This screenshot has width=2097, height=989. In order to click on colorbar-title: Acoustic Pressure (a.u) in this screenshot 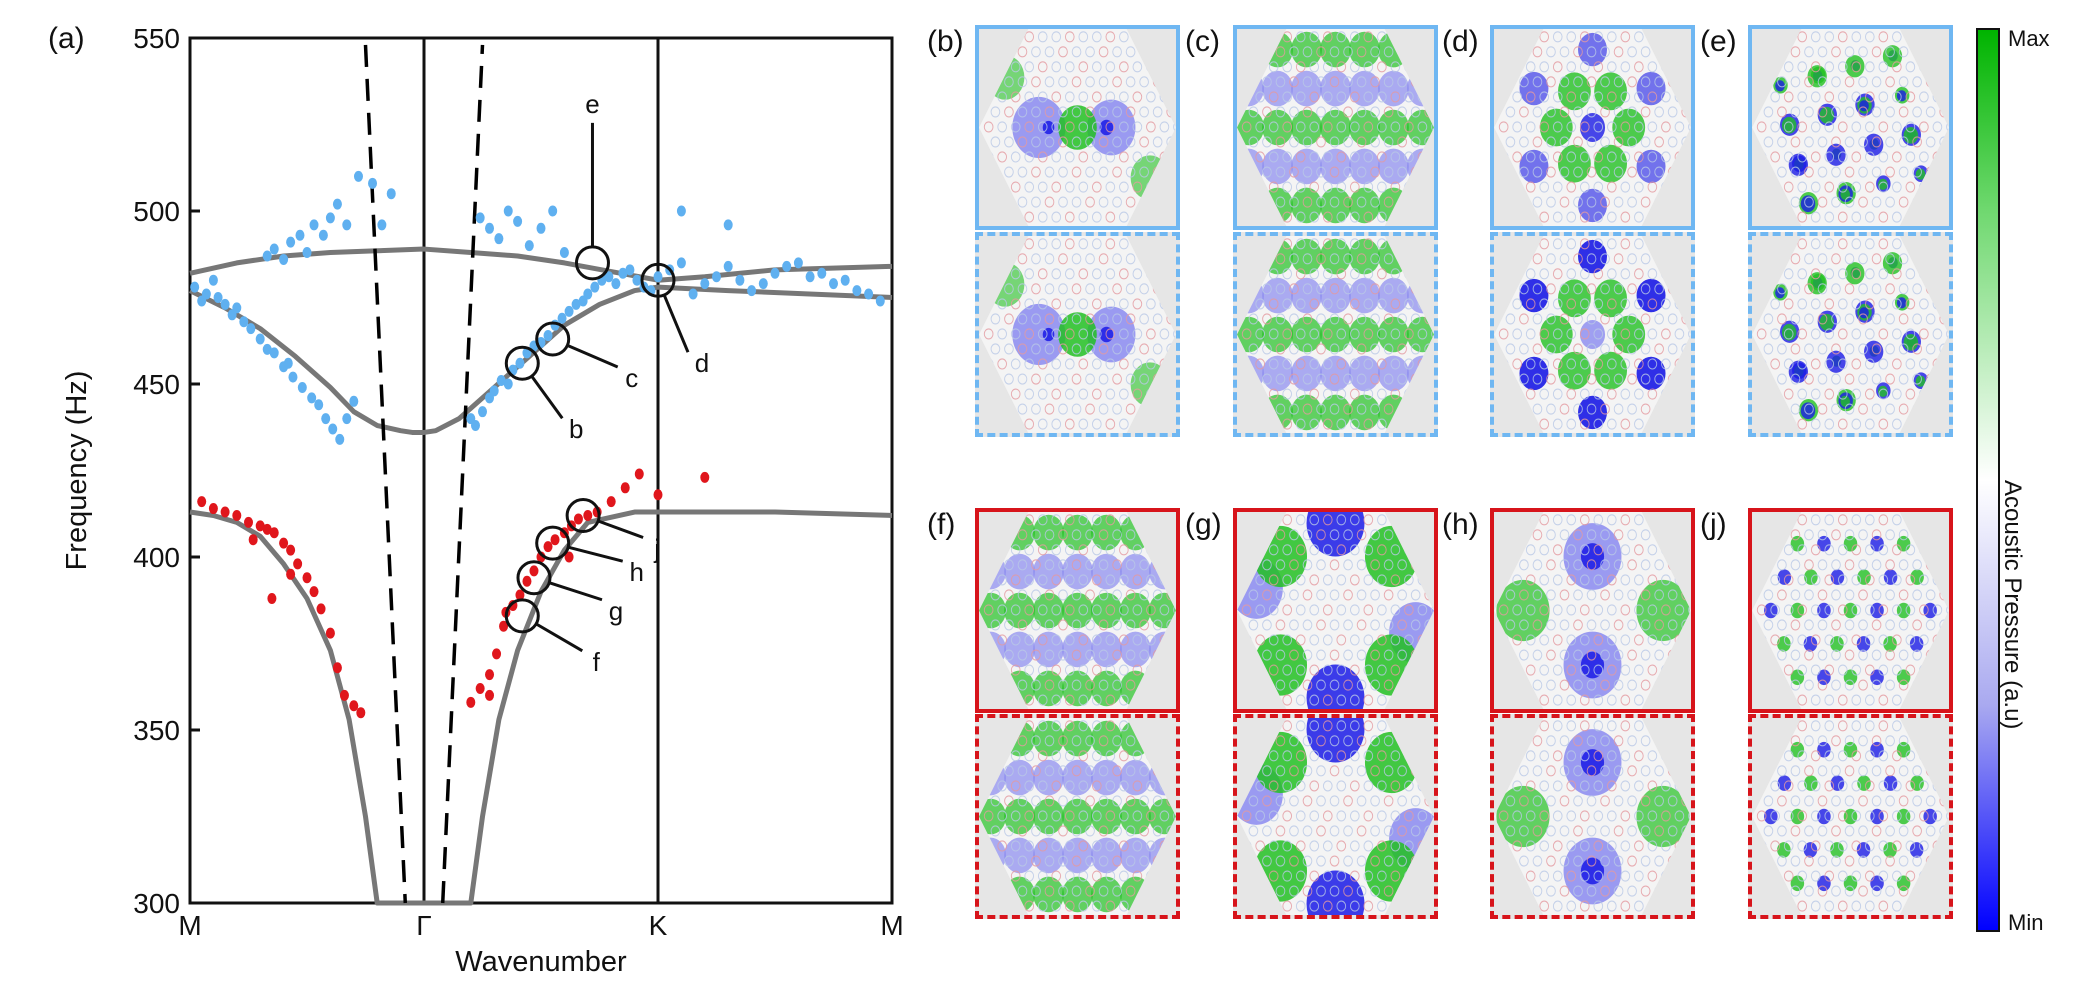, I will do `click(2012, 605)`.